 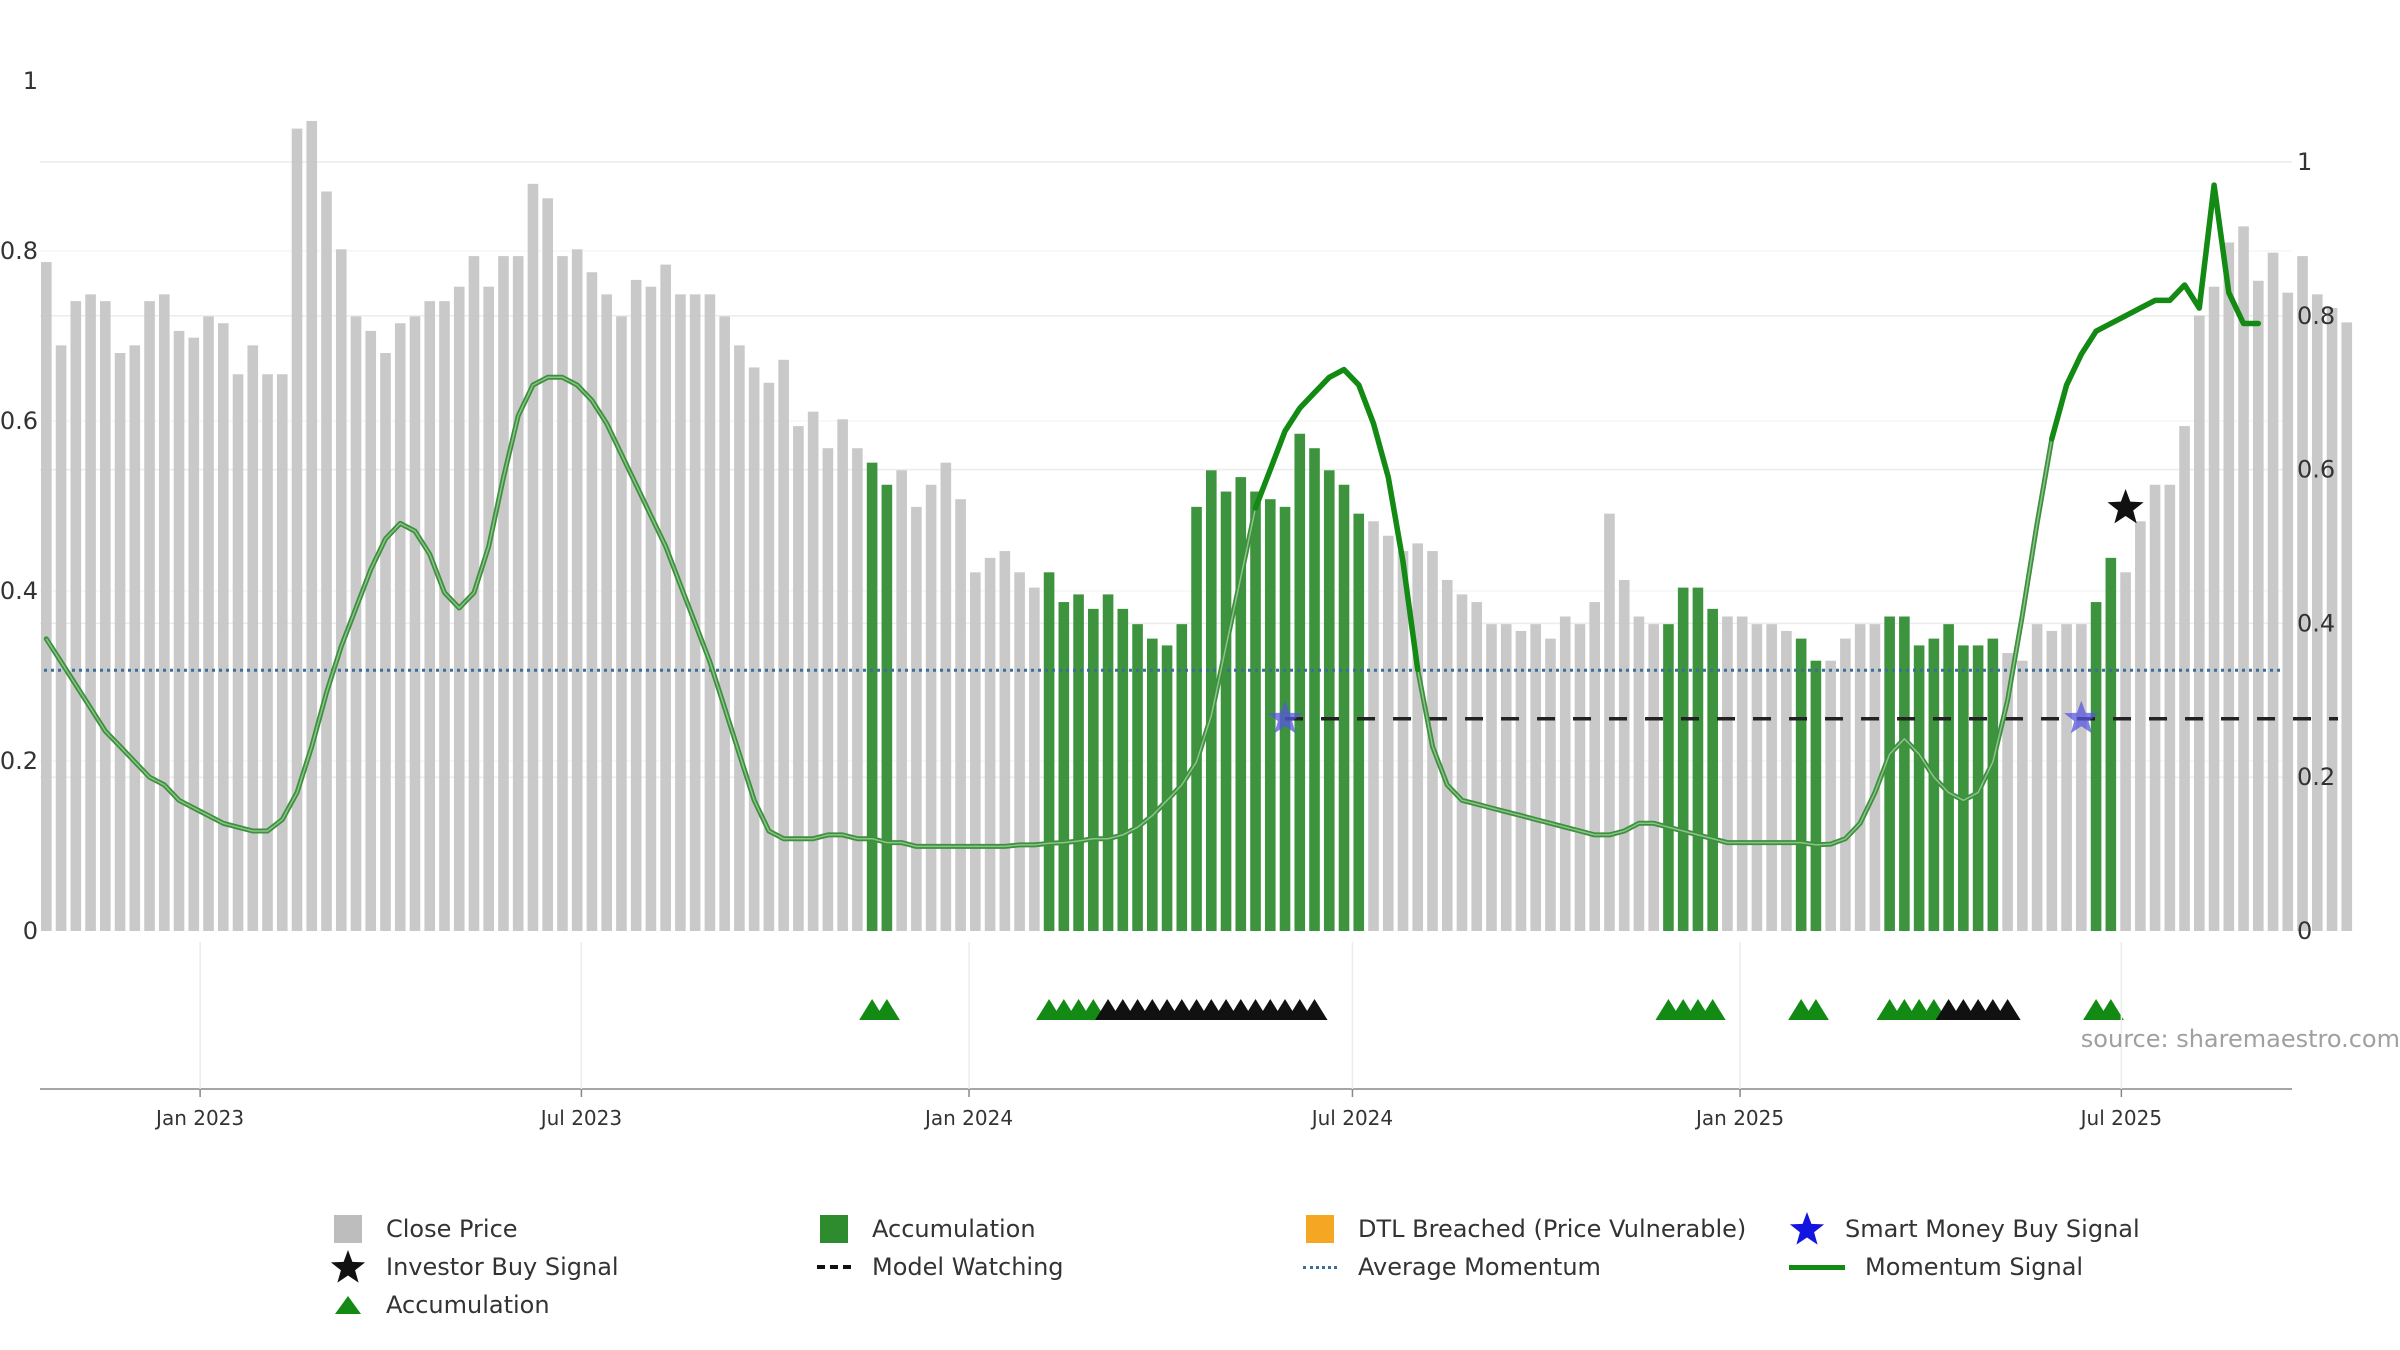 I want to click on x-tick-label: Jul 2023, so click(x=580, y=1118).